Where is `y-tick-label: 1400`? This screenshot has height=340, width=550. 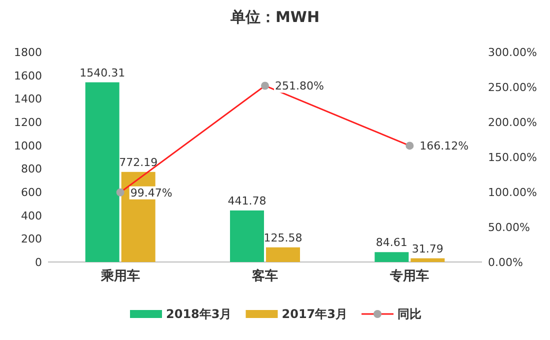 y-tick-label: 1400 is located at coordinates (28, 99).